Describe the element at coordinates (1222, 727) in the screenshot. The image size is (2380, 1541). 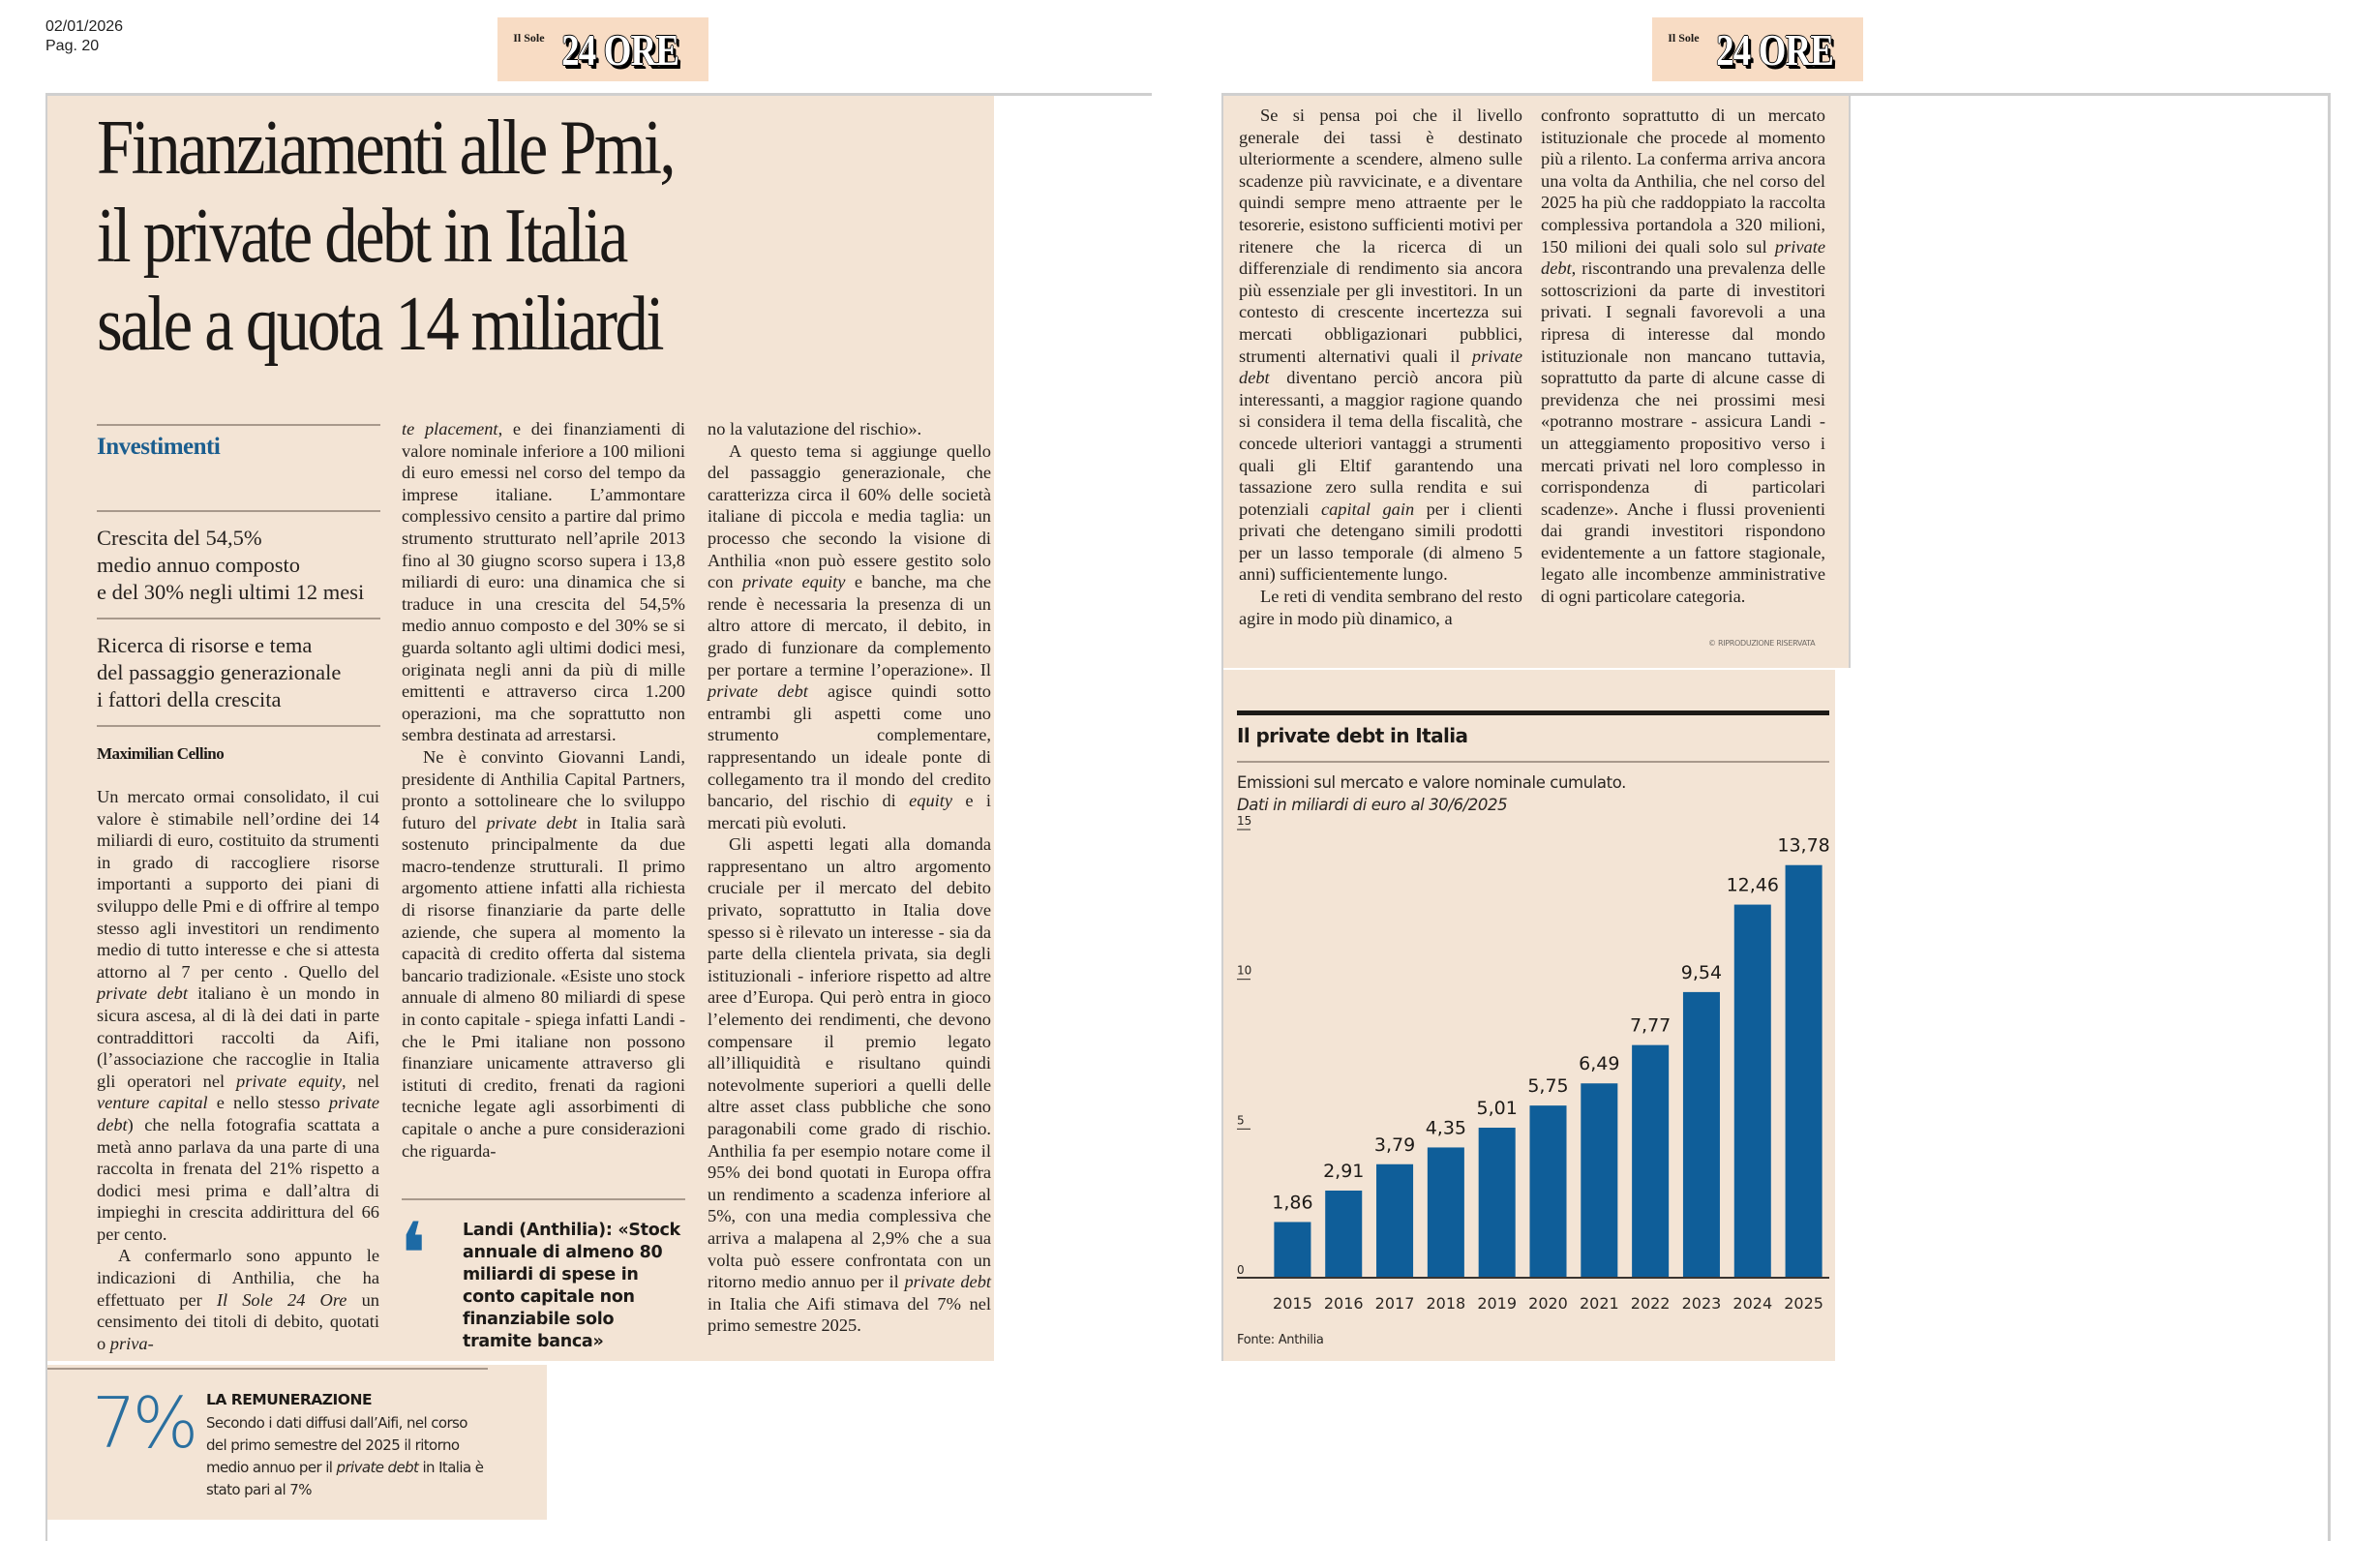
I see `page-frame-left-right-page` at that location.